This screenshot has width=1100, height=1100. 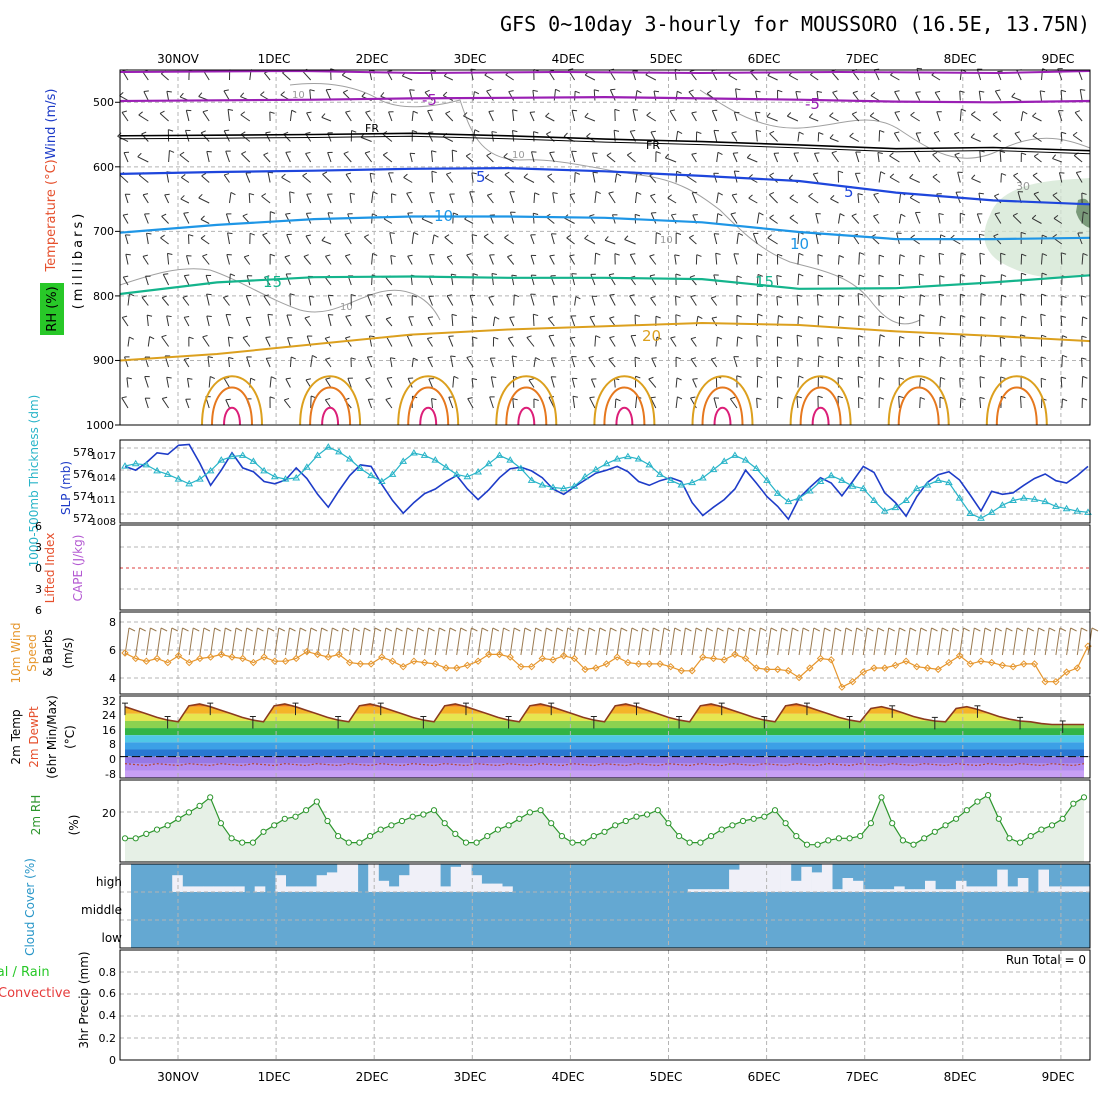 I want to click on rh2m-unit-label: (%), so click(x=74, y=825).